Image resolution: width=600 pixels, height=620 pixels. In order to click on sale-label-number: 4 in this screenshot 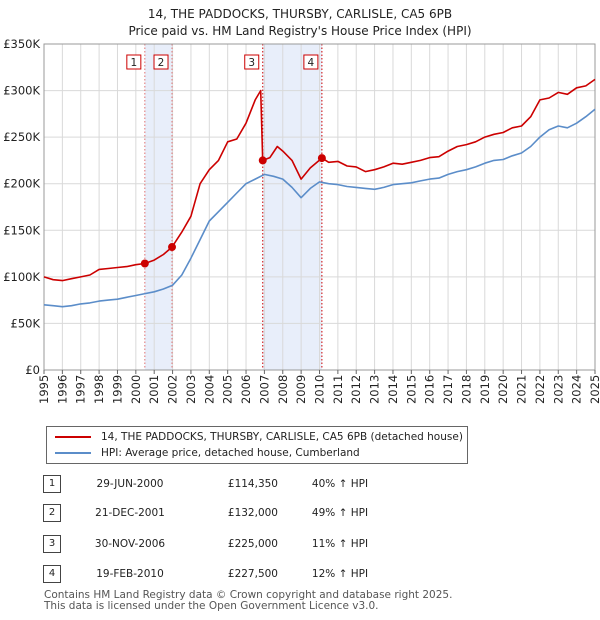, I will do `click(311, 63)`.